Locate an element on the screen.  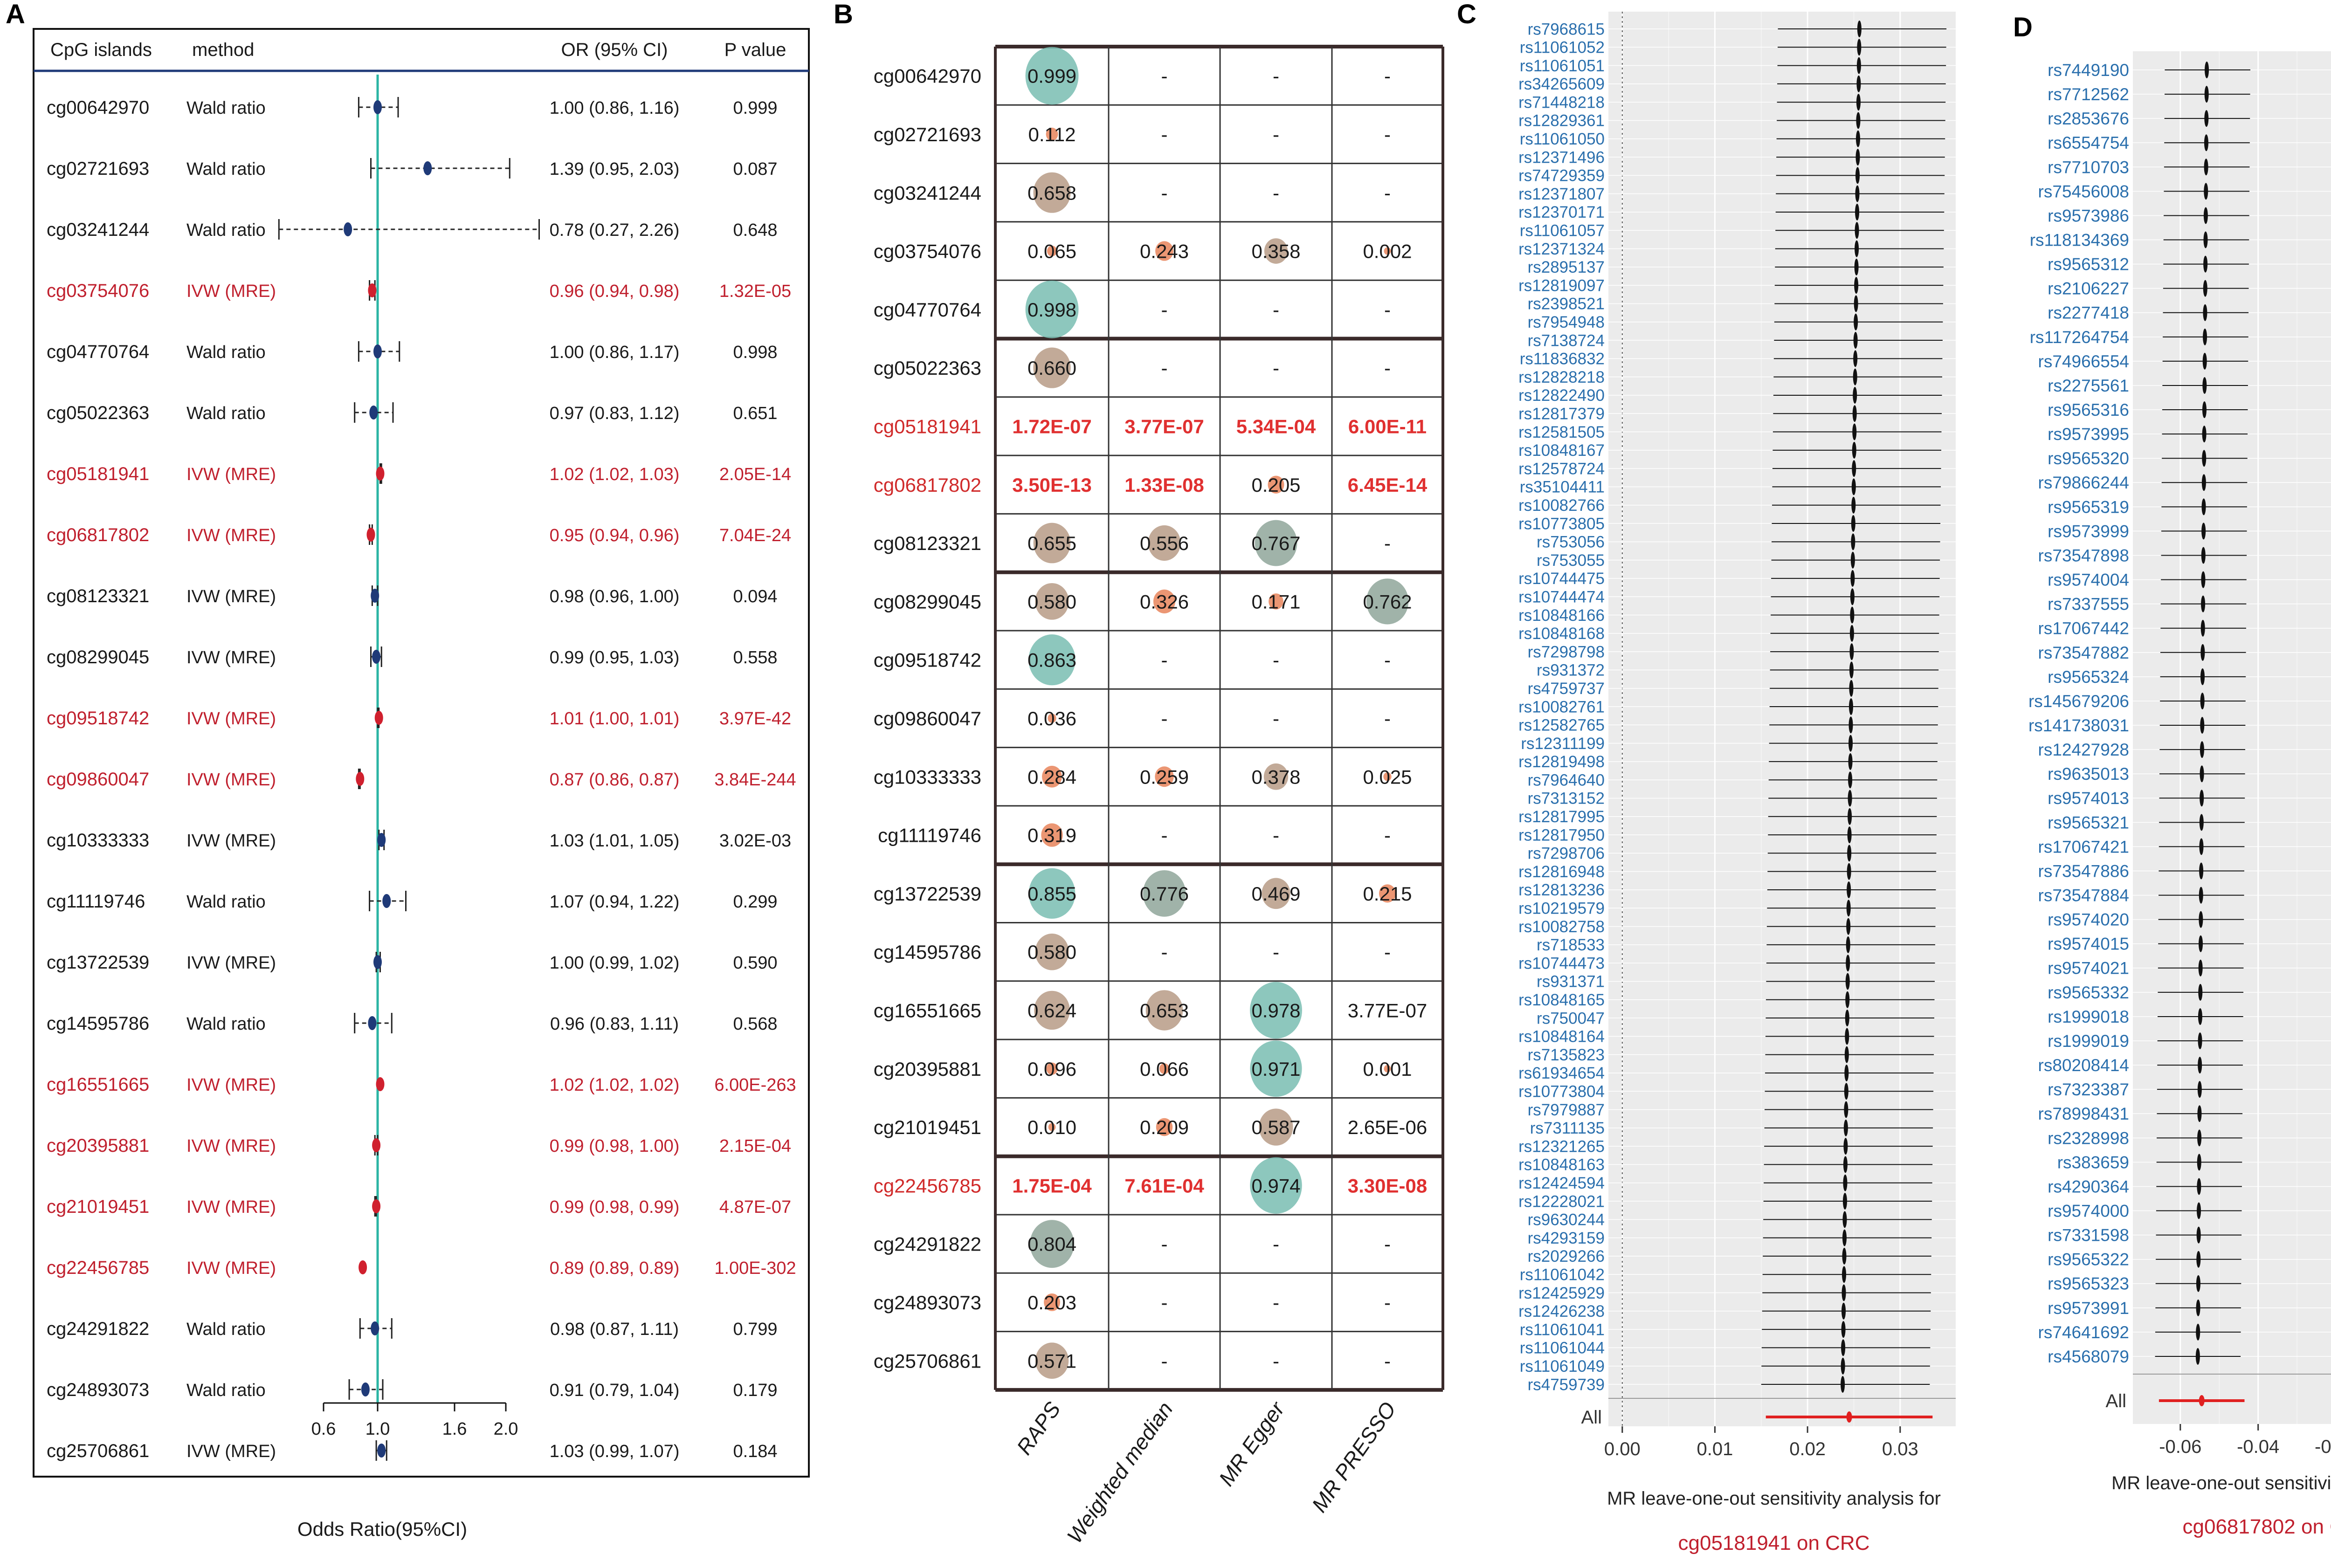
row-cpg: cg05022363 is located at coordinates (98, 413).